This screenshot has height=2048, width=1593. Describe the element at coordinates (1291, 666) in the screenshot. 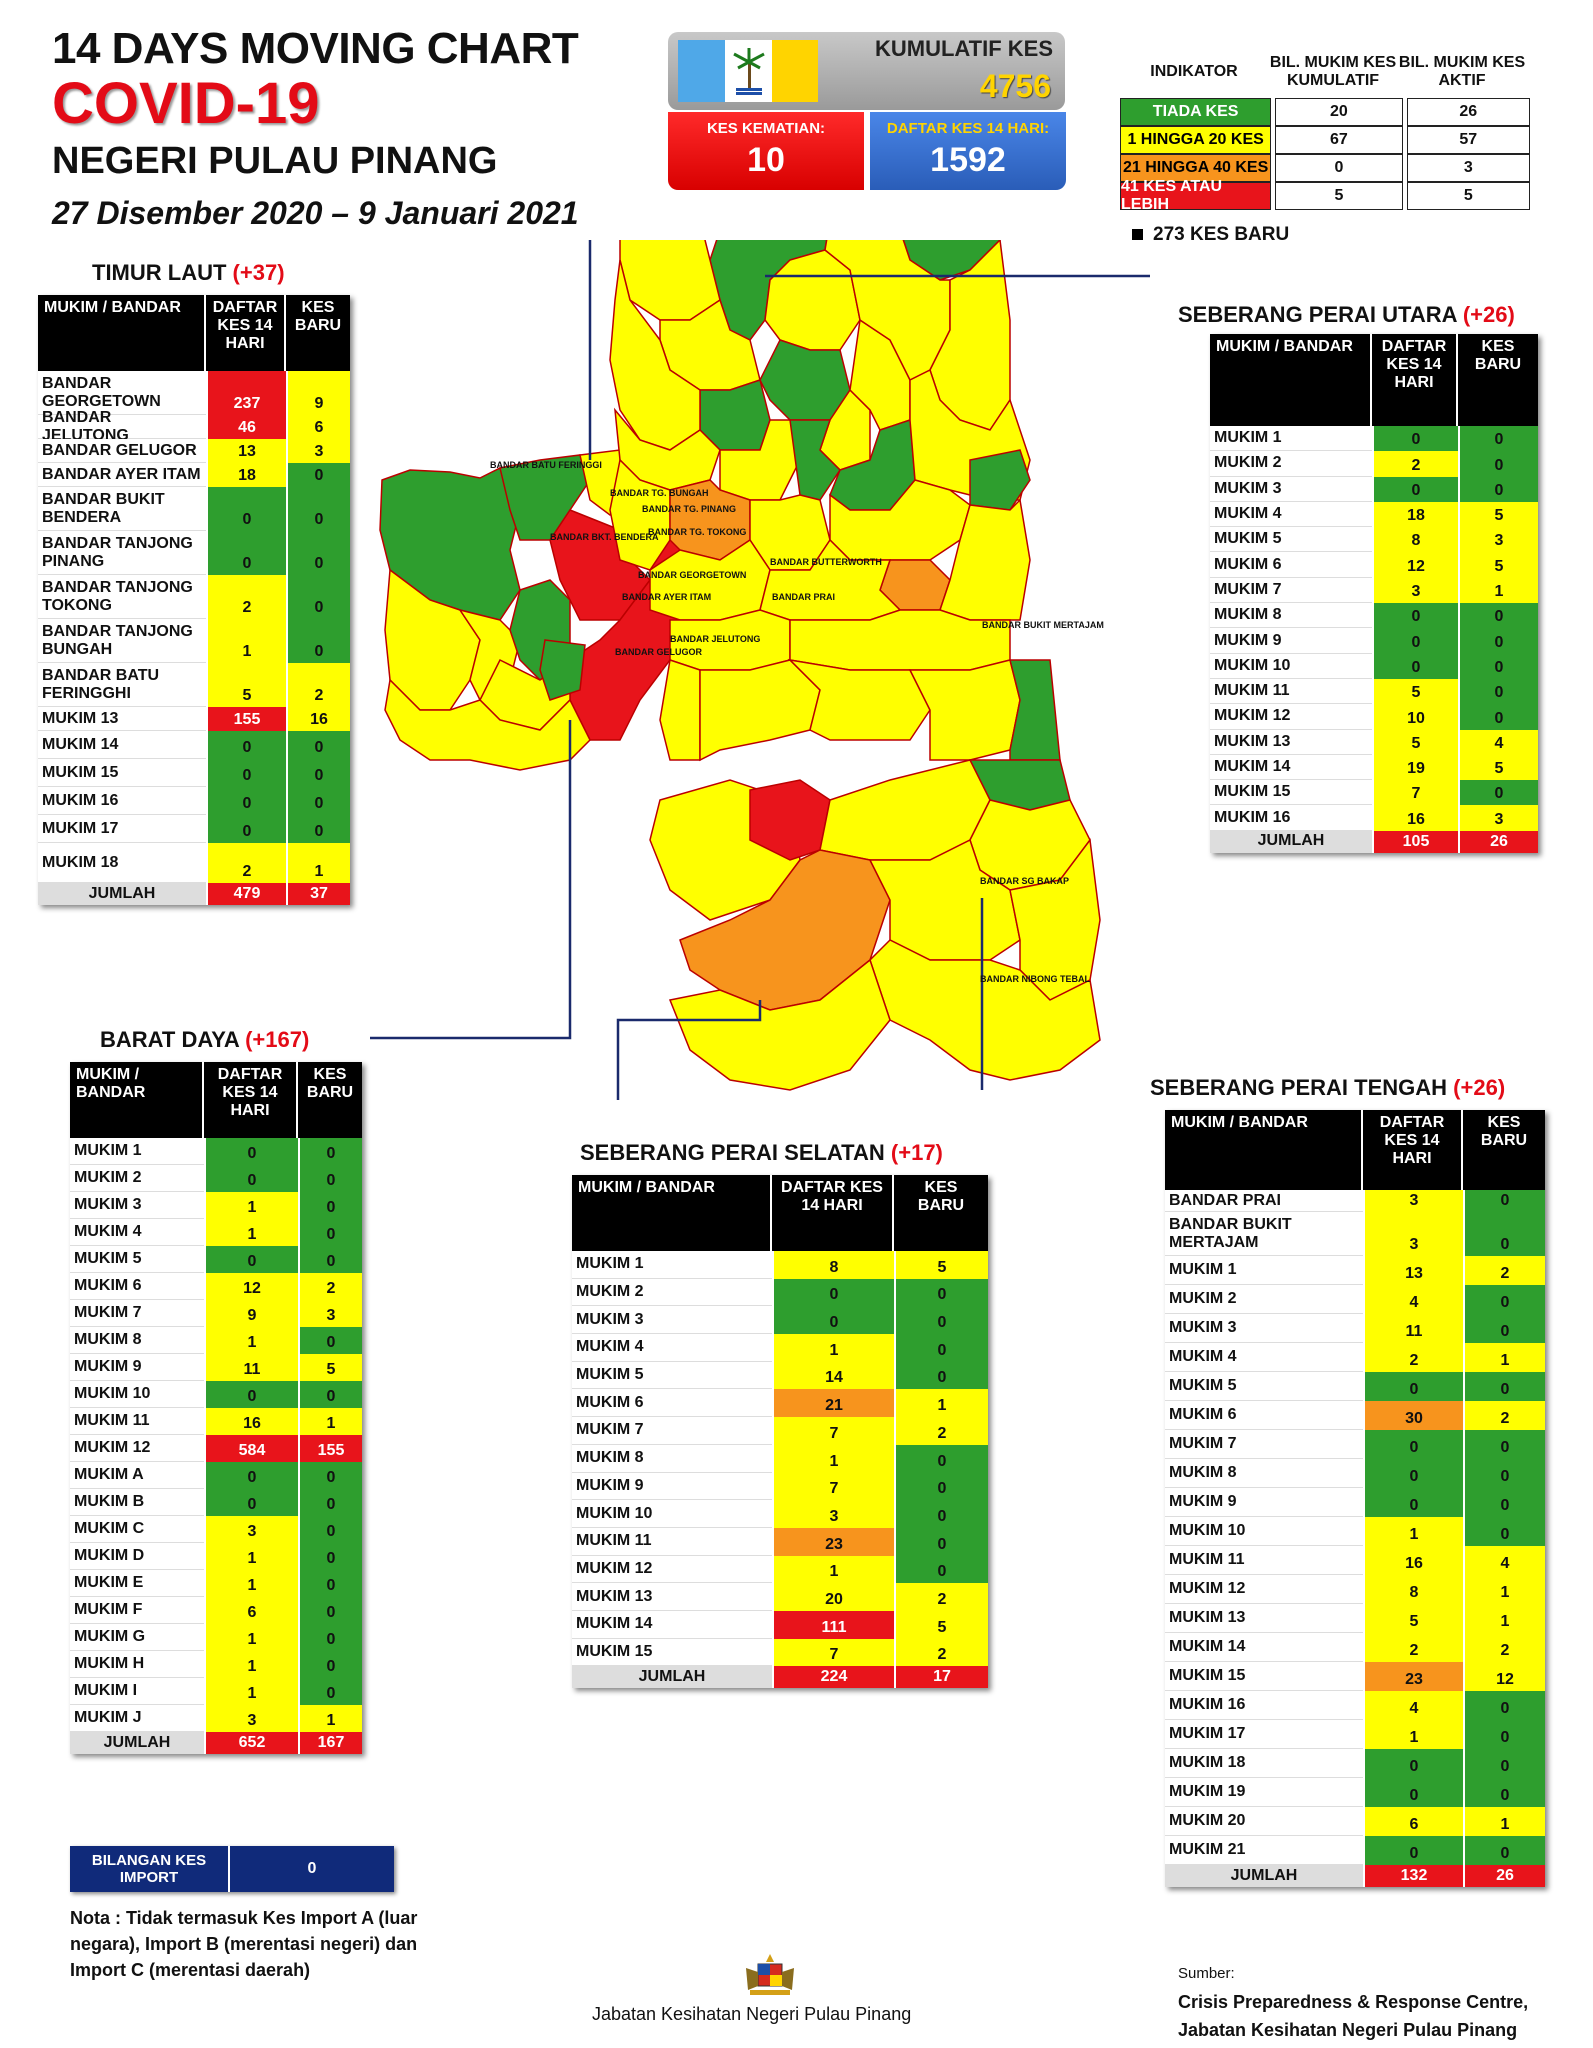

I see `row-label: MUKIM 10` at that location.